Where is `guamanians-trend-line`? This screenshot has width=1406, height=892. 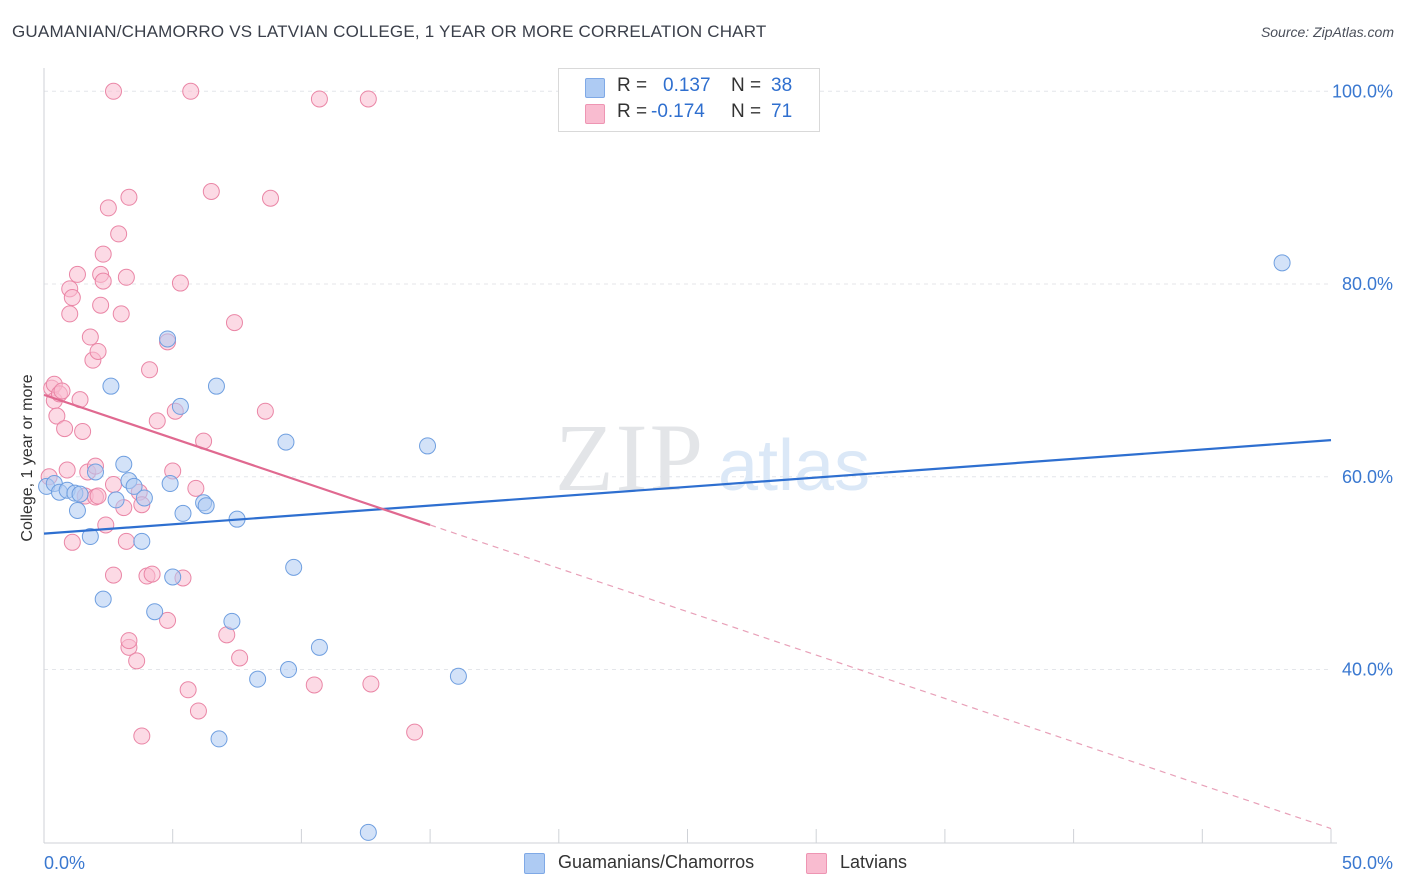
guamanians-trend-line is located at coordinates (687, 487).